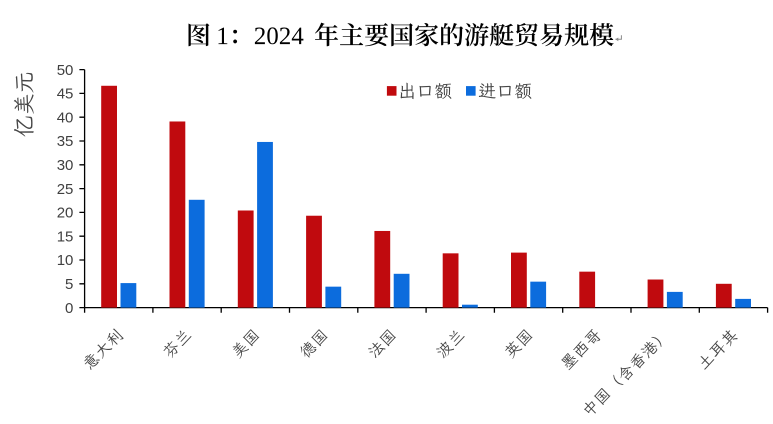 This screenshot has height=424, width=773. Describe the element at coordinates (65, 141) in the screenshot. I see `svg-text: 35` at that location.